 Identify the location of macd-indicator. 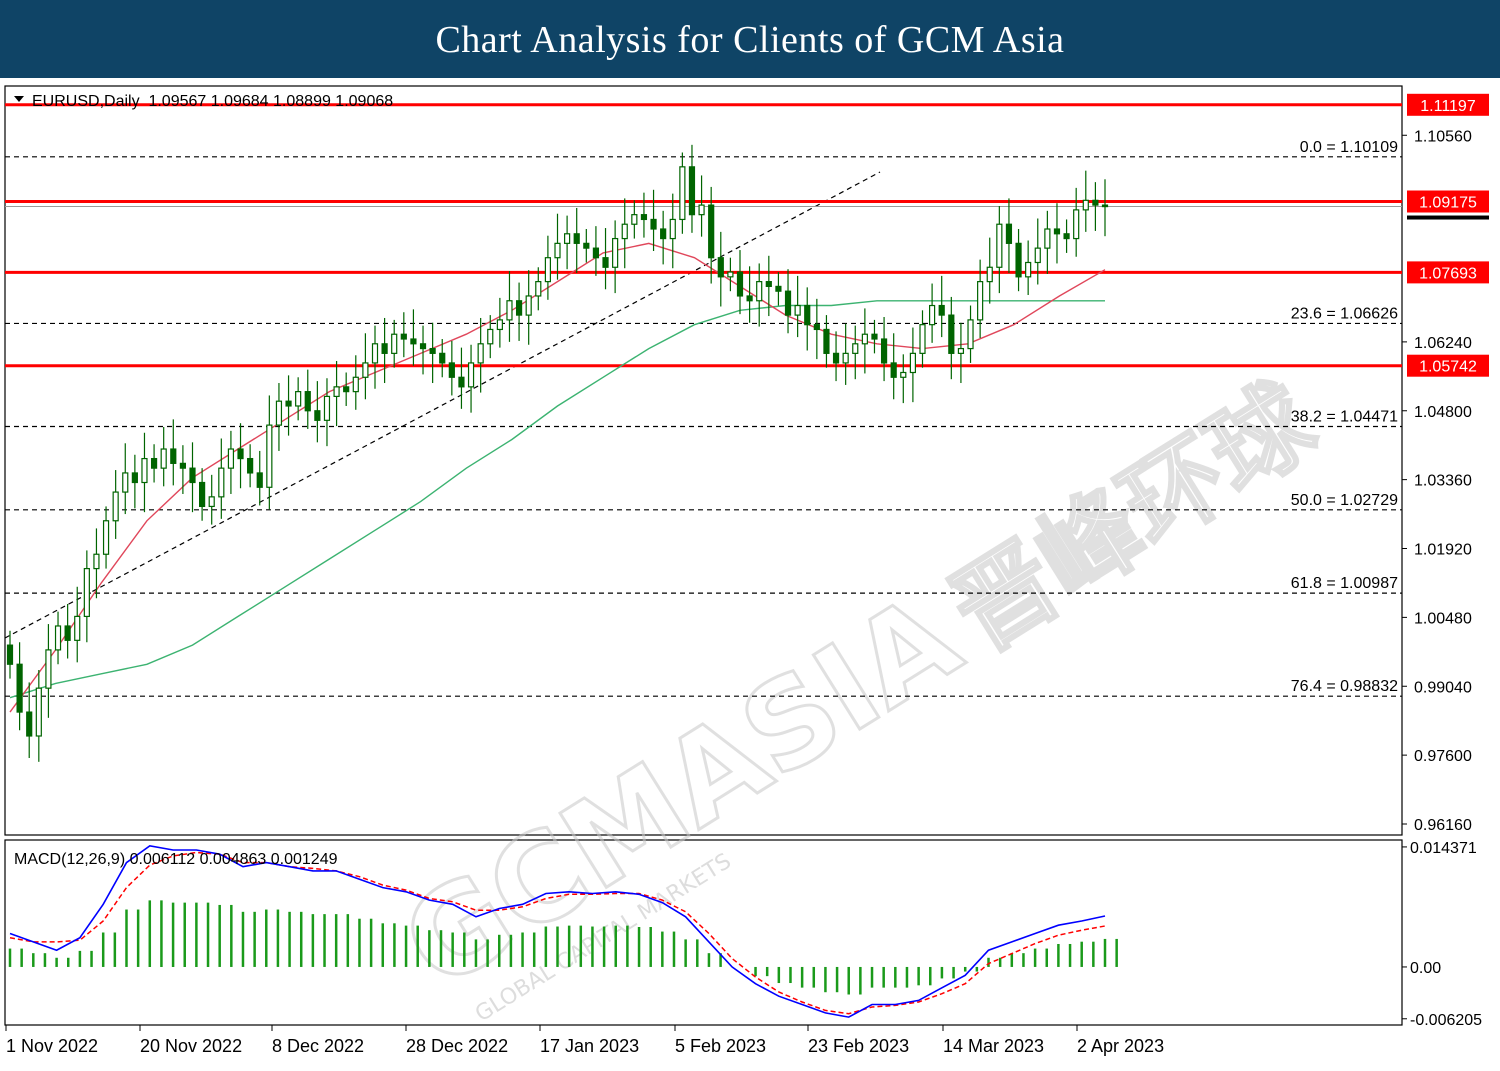
(563, 931).